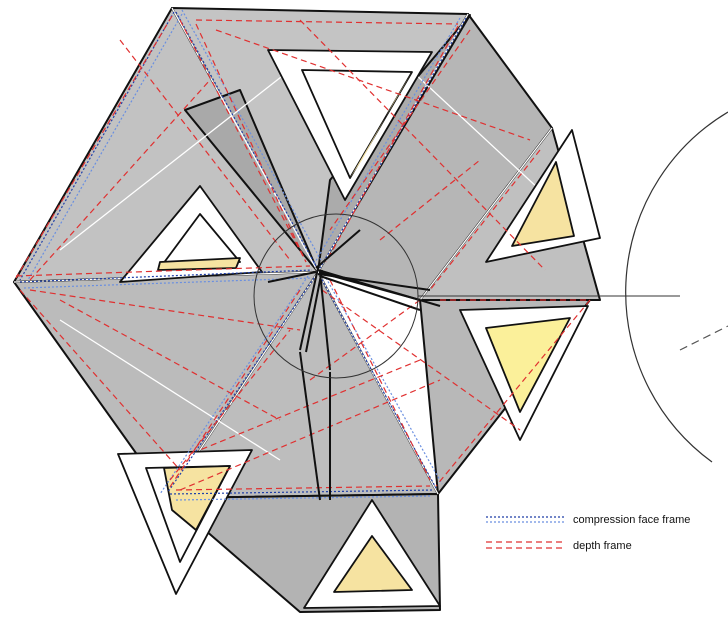 This screenshot has height=617, width=728. Describe the element at coordinates (703, 338) in the screenshot. I see `magnified-dash` at that location.